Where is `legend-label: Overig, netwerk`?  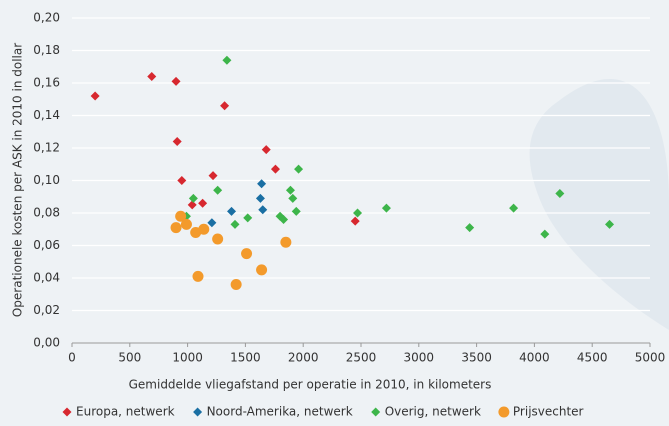
legend-label: Overig, netwerk is located at coordinates (433, 412).